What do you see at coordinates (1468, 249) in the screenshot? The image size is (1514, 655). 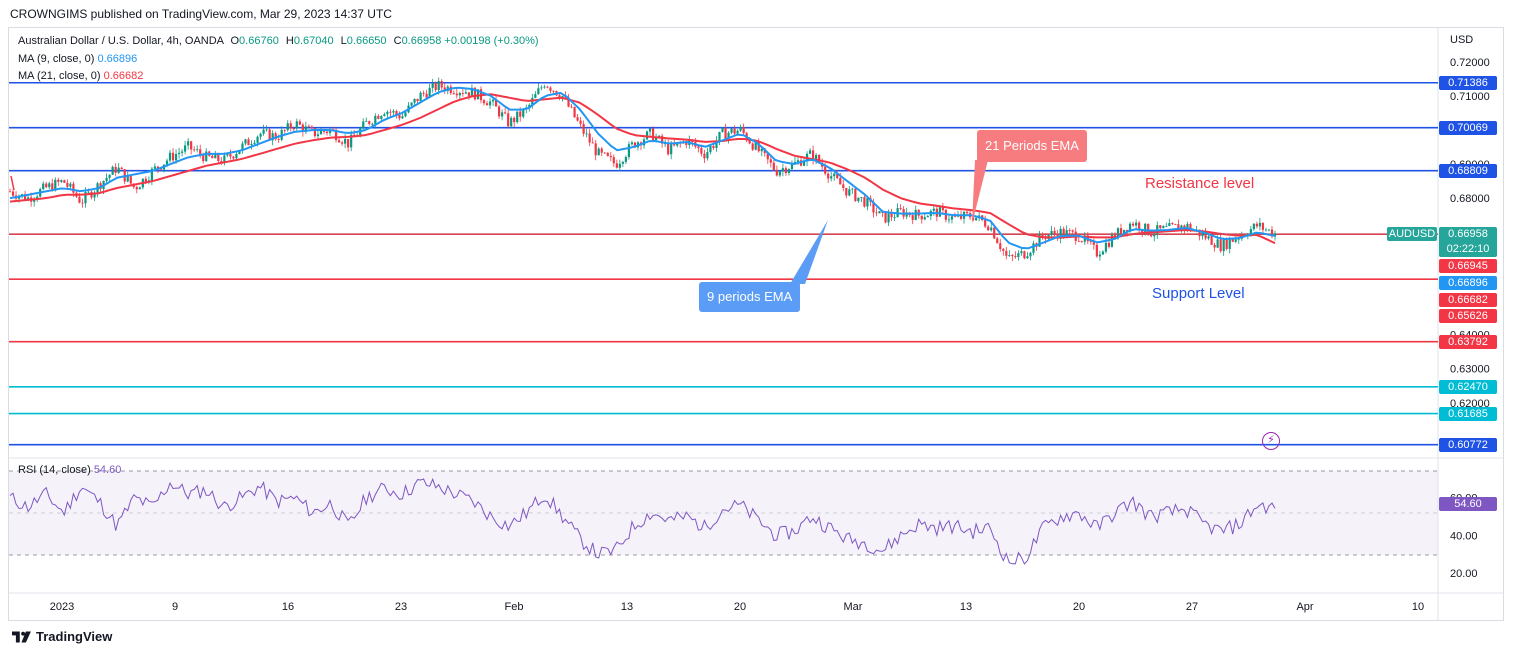 I see `bar-countdown: 02:22:10` at bounding box center [1468, 249].